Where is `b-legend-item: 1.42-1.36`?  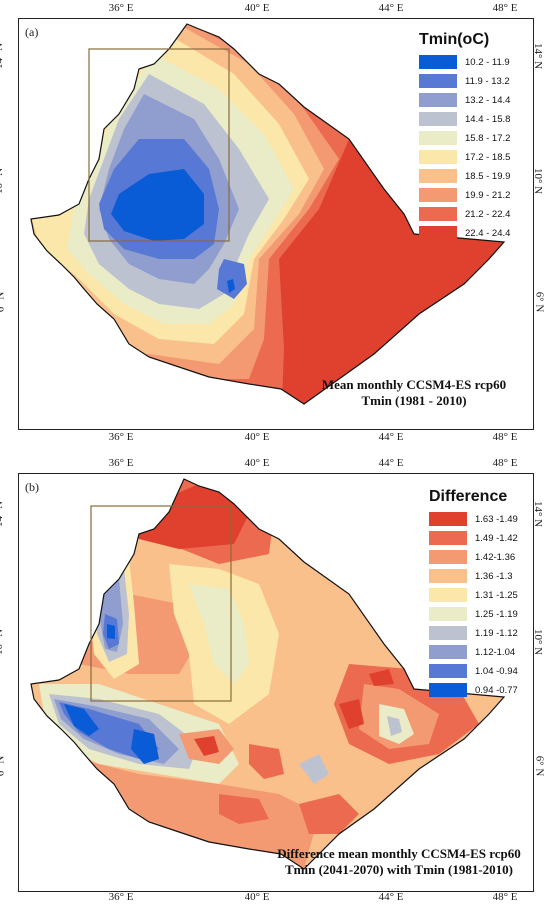 b-legend-item: 1.42-1.36 is located at coordinates (473, 557).